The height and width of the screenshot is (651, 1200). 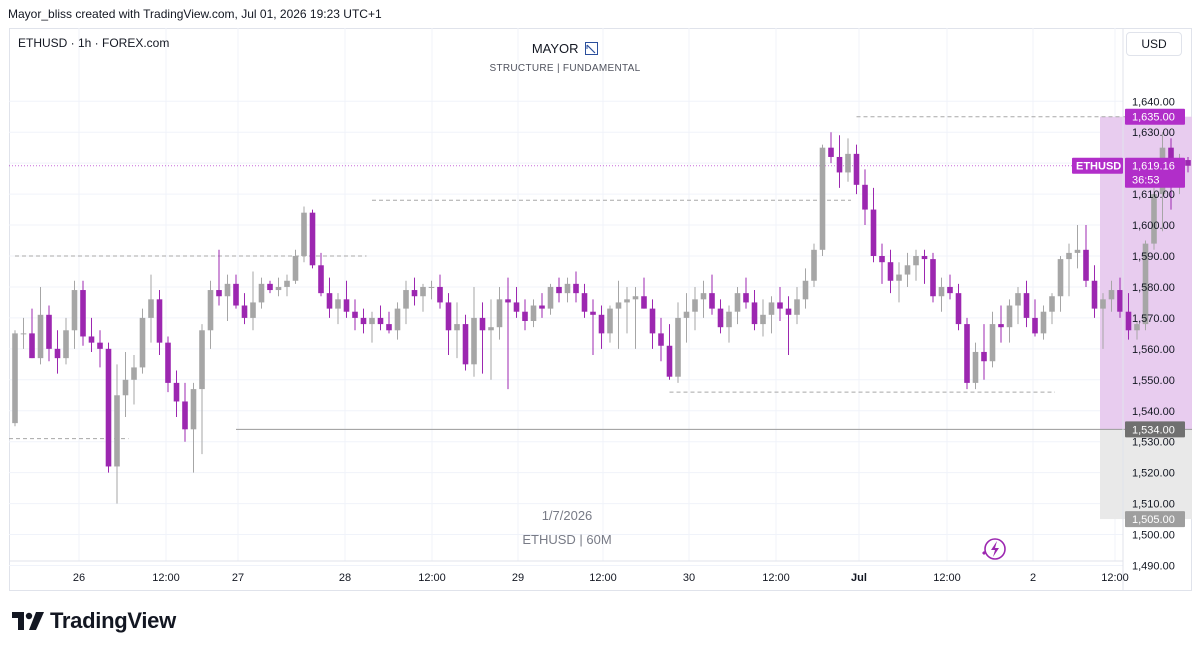 What do you see at coordinates (859, 578) in the screenshot?
I see `x-tick-label: Jul` at bounding box center [859, 578].